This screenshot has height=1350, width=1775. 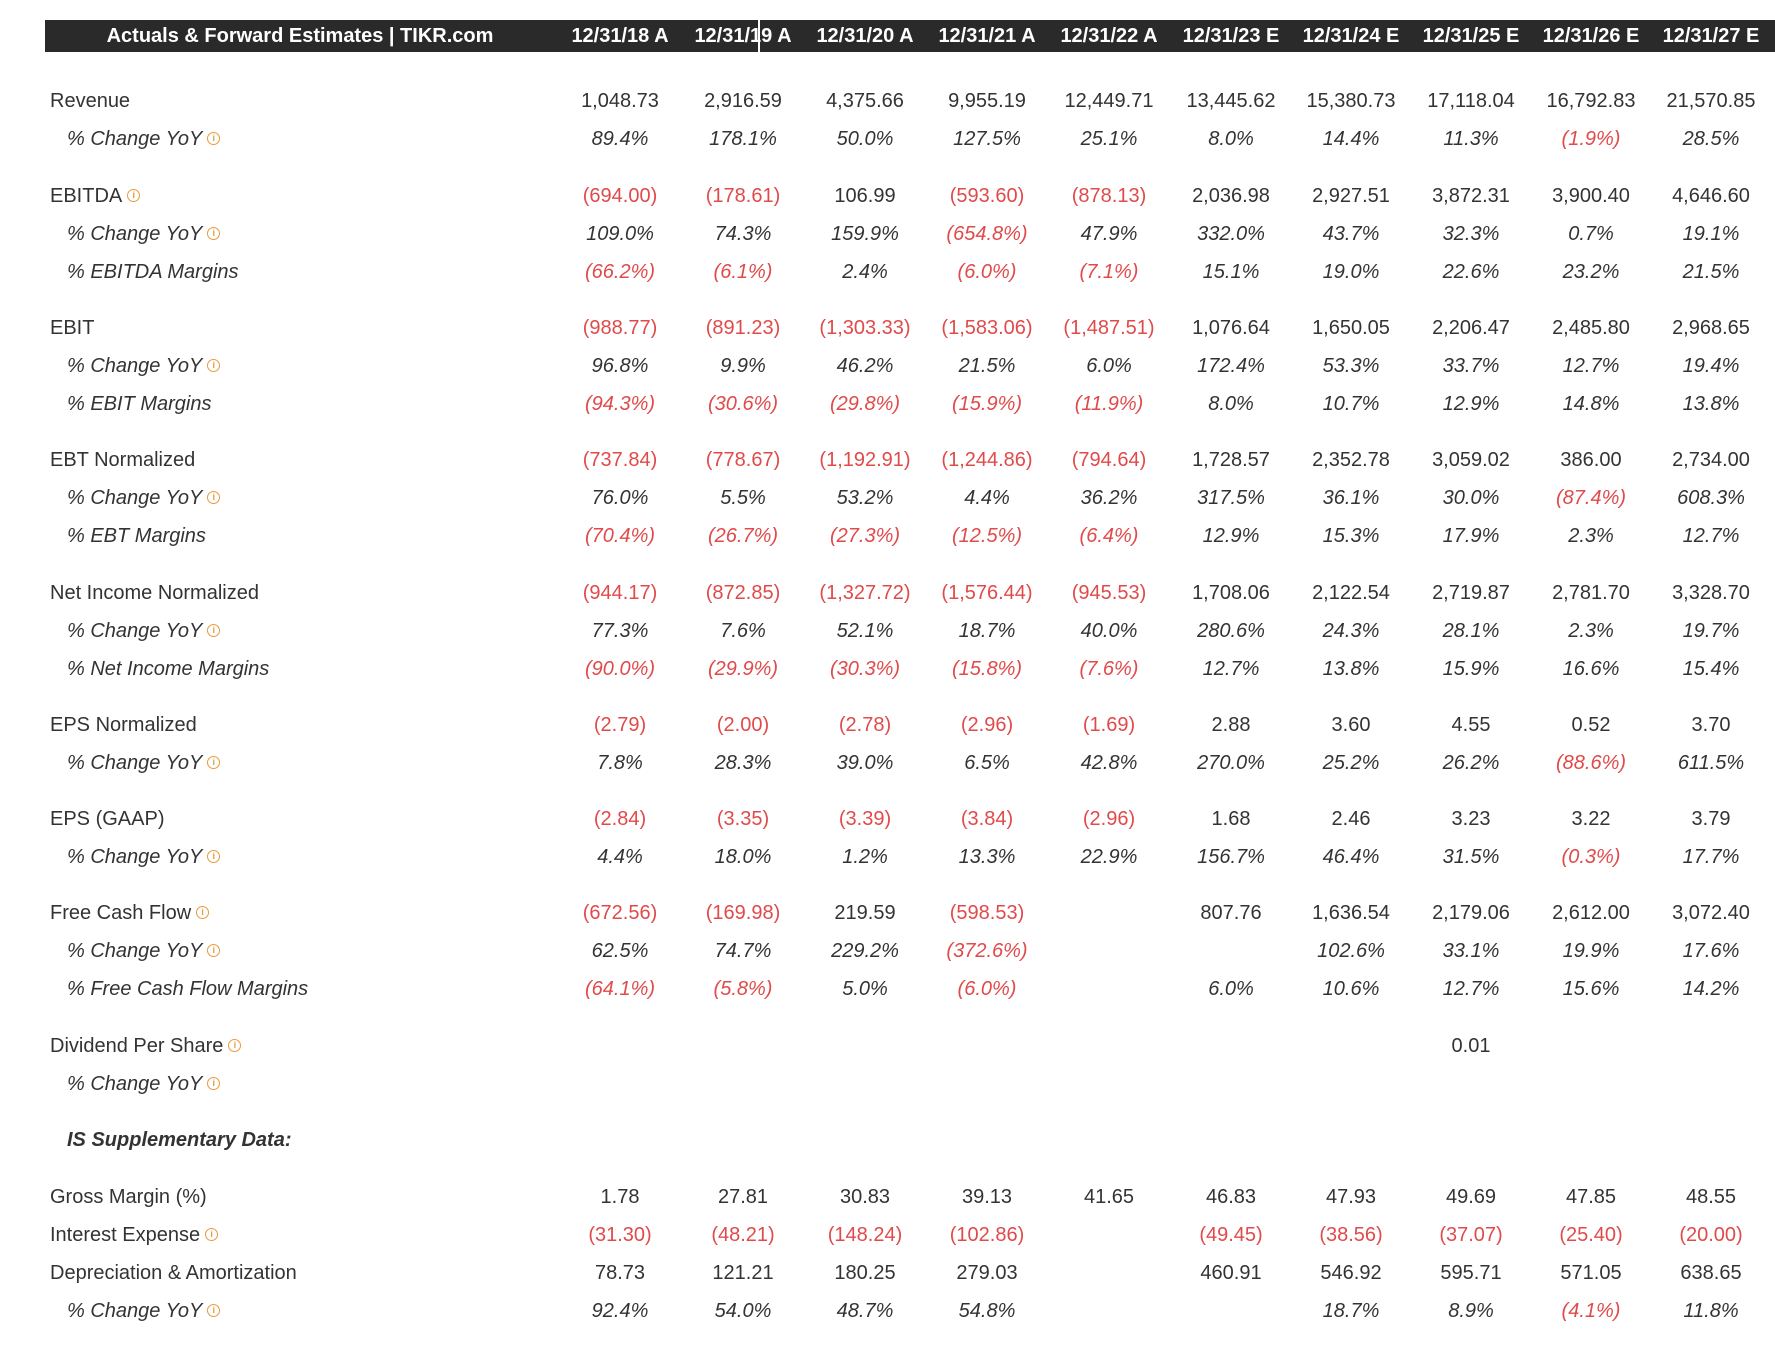 I want to click on cell-value: 12,449.71, so click(x=1109, y=101).